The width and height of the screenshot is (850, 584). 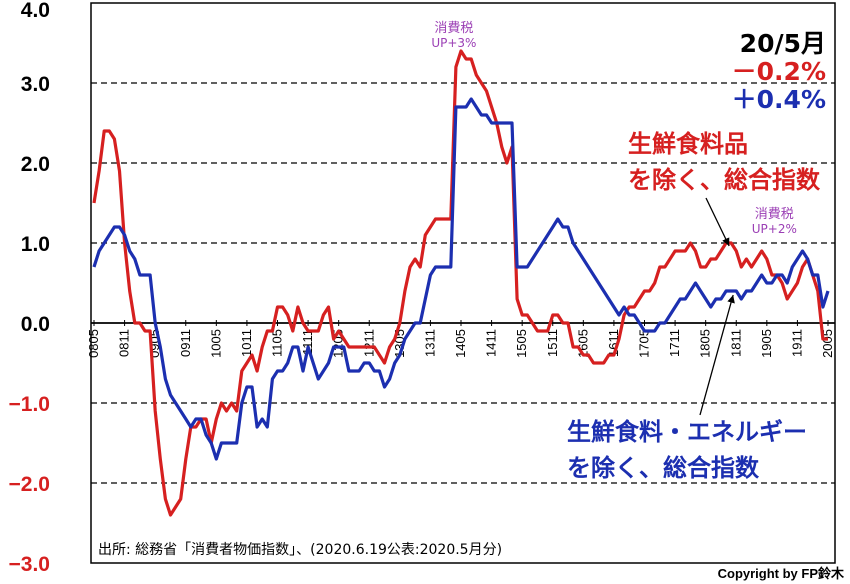 I want to click on x-tick-label: 0805, so click(x=93, y=343).